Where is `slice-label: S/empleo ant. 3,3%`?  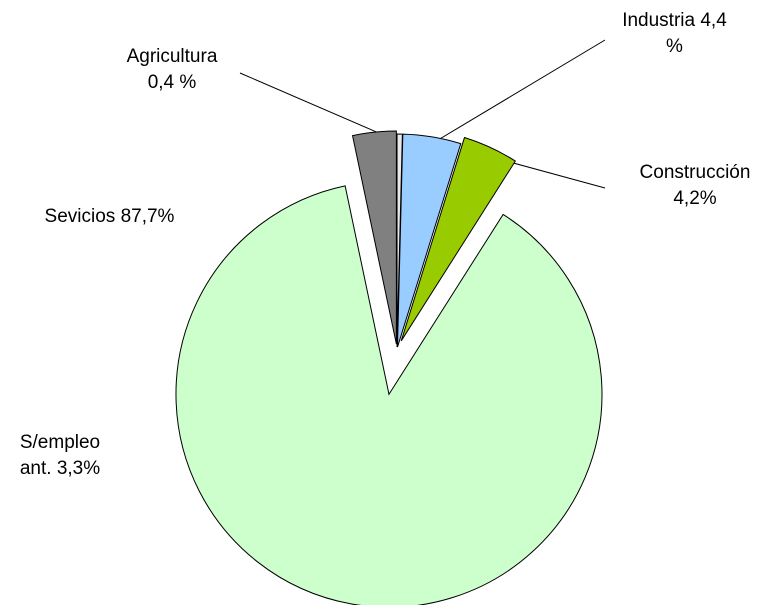
slice-label: S/empleo ant. 3,3% is located at coordinates (60, 456).